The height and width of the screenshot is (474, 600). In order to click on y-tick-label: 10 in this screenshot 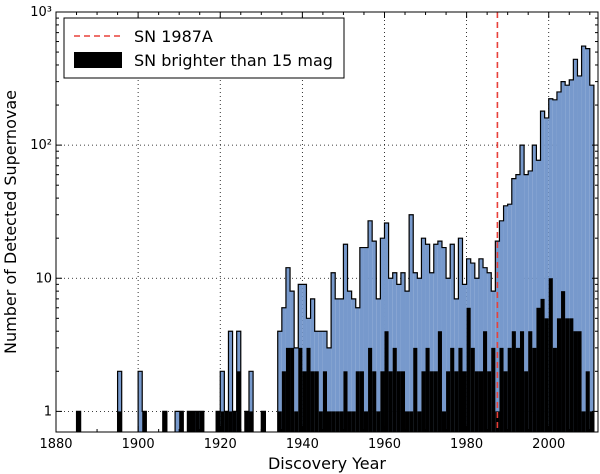, I will do `click(43, 278)`.